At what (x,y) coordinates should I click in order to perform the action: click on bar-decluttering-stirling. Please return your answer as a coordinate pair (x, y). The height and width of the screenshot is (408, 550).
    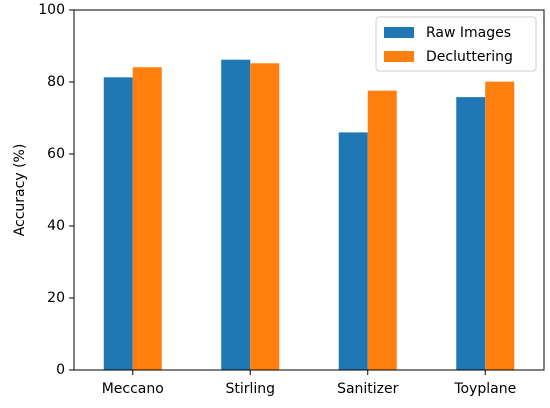
    Looking at the image, I should click on (265, 216).